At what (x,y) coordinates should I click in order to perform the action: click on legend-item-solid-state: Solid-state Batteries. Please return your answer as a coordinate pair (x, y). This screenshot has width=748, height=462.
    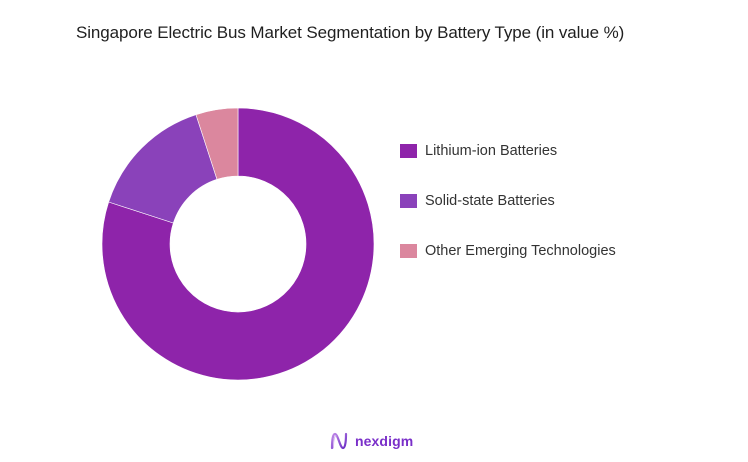
    Looking at the image, I should click on (477, 201).